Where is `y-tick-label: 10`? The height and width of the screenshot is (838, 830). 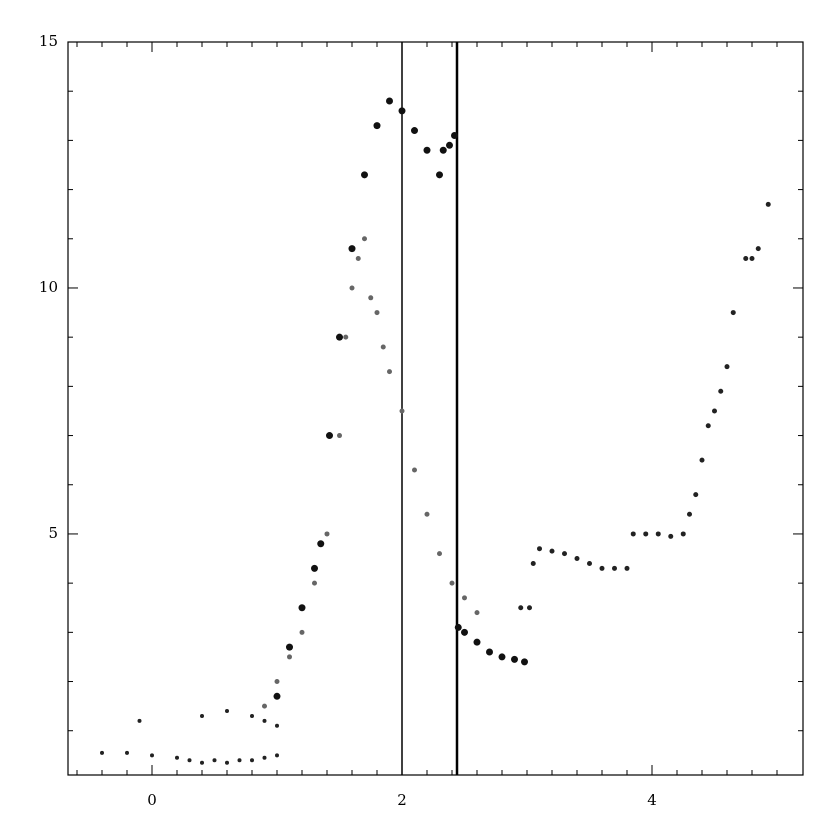
y-tick-label: 10 is located at coordinates (48, 287).